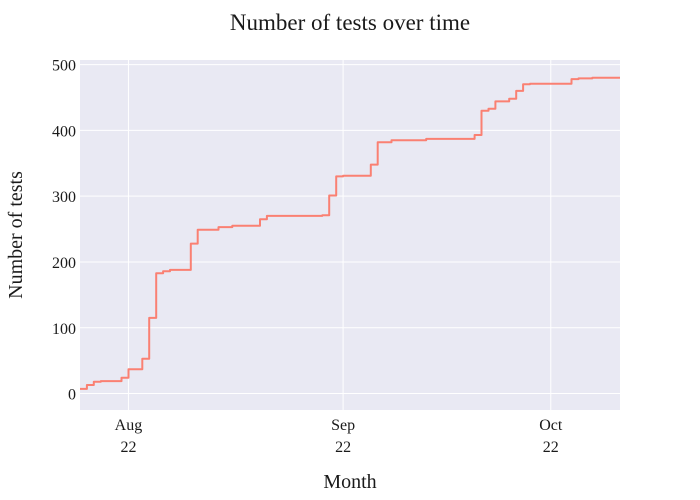 The image size is (700, 500). What do you see at coordinates (343, 425) in the screenshot?
I see `x-tick-label: Sep` at bounding box center [343, 425].